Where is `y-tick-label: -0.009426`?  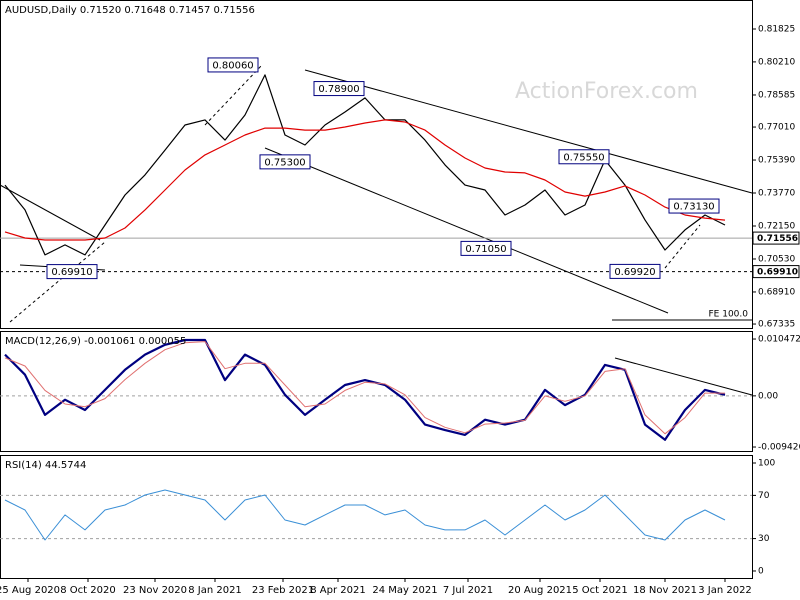 y-tick-label: -0.009426 is located at coordinates (779, 448).